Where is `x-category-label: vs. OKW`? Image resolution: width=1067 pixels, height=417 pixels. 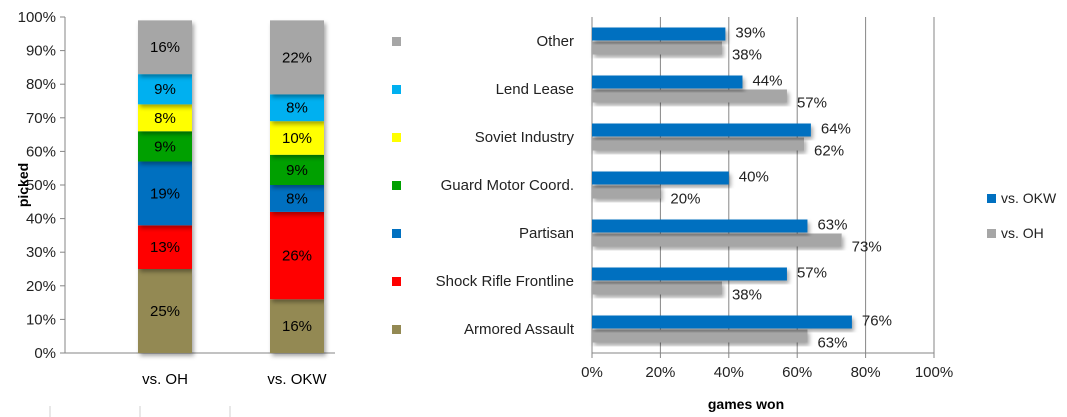
x-category-label: vs. OKW is located at coordinates (297, 379).